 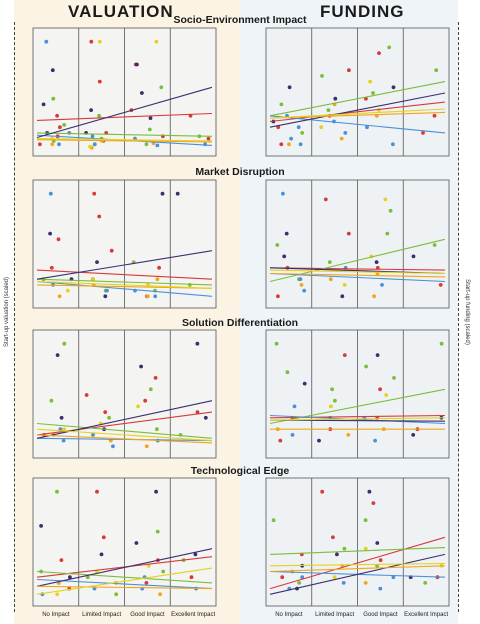 What do you see at coordinates (239, 172) in the screenshot?
I see `chart-title: Market Disruption` at bounding box center [239, 172].